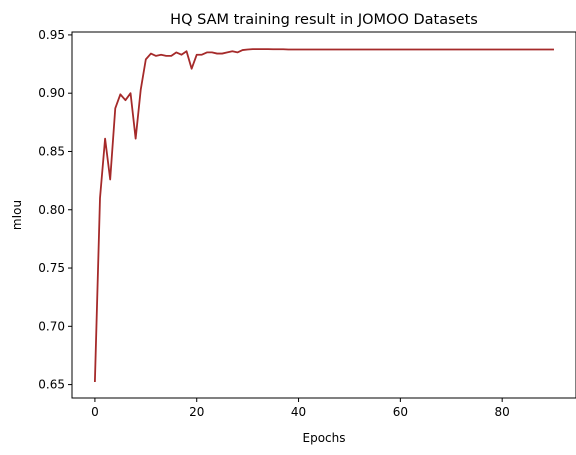 This screenshot has height=455, width=576. I want to click on y-tick-label: 0.75, so click(51, 268).